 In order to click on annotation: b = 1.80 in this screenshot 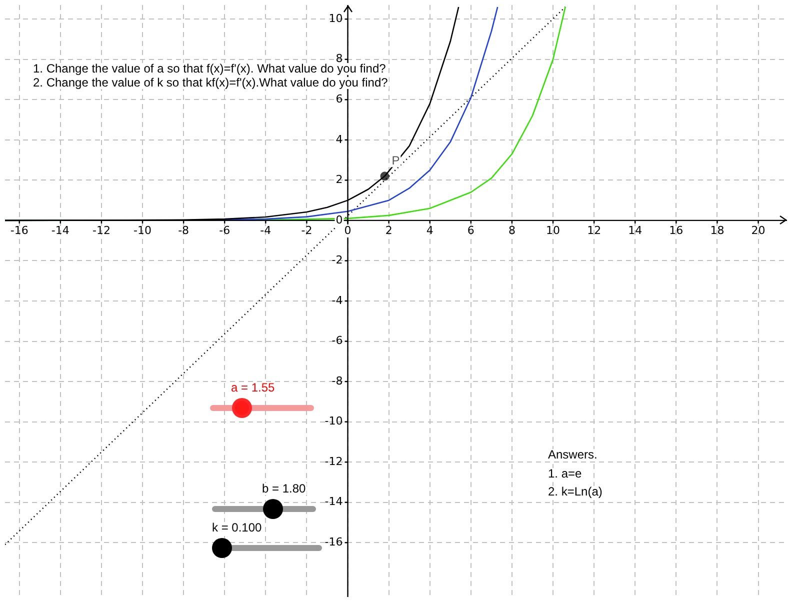, I will do `click(284, 488)`.